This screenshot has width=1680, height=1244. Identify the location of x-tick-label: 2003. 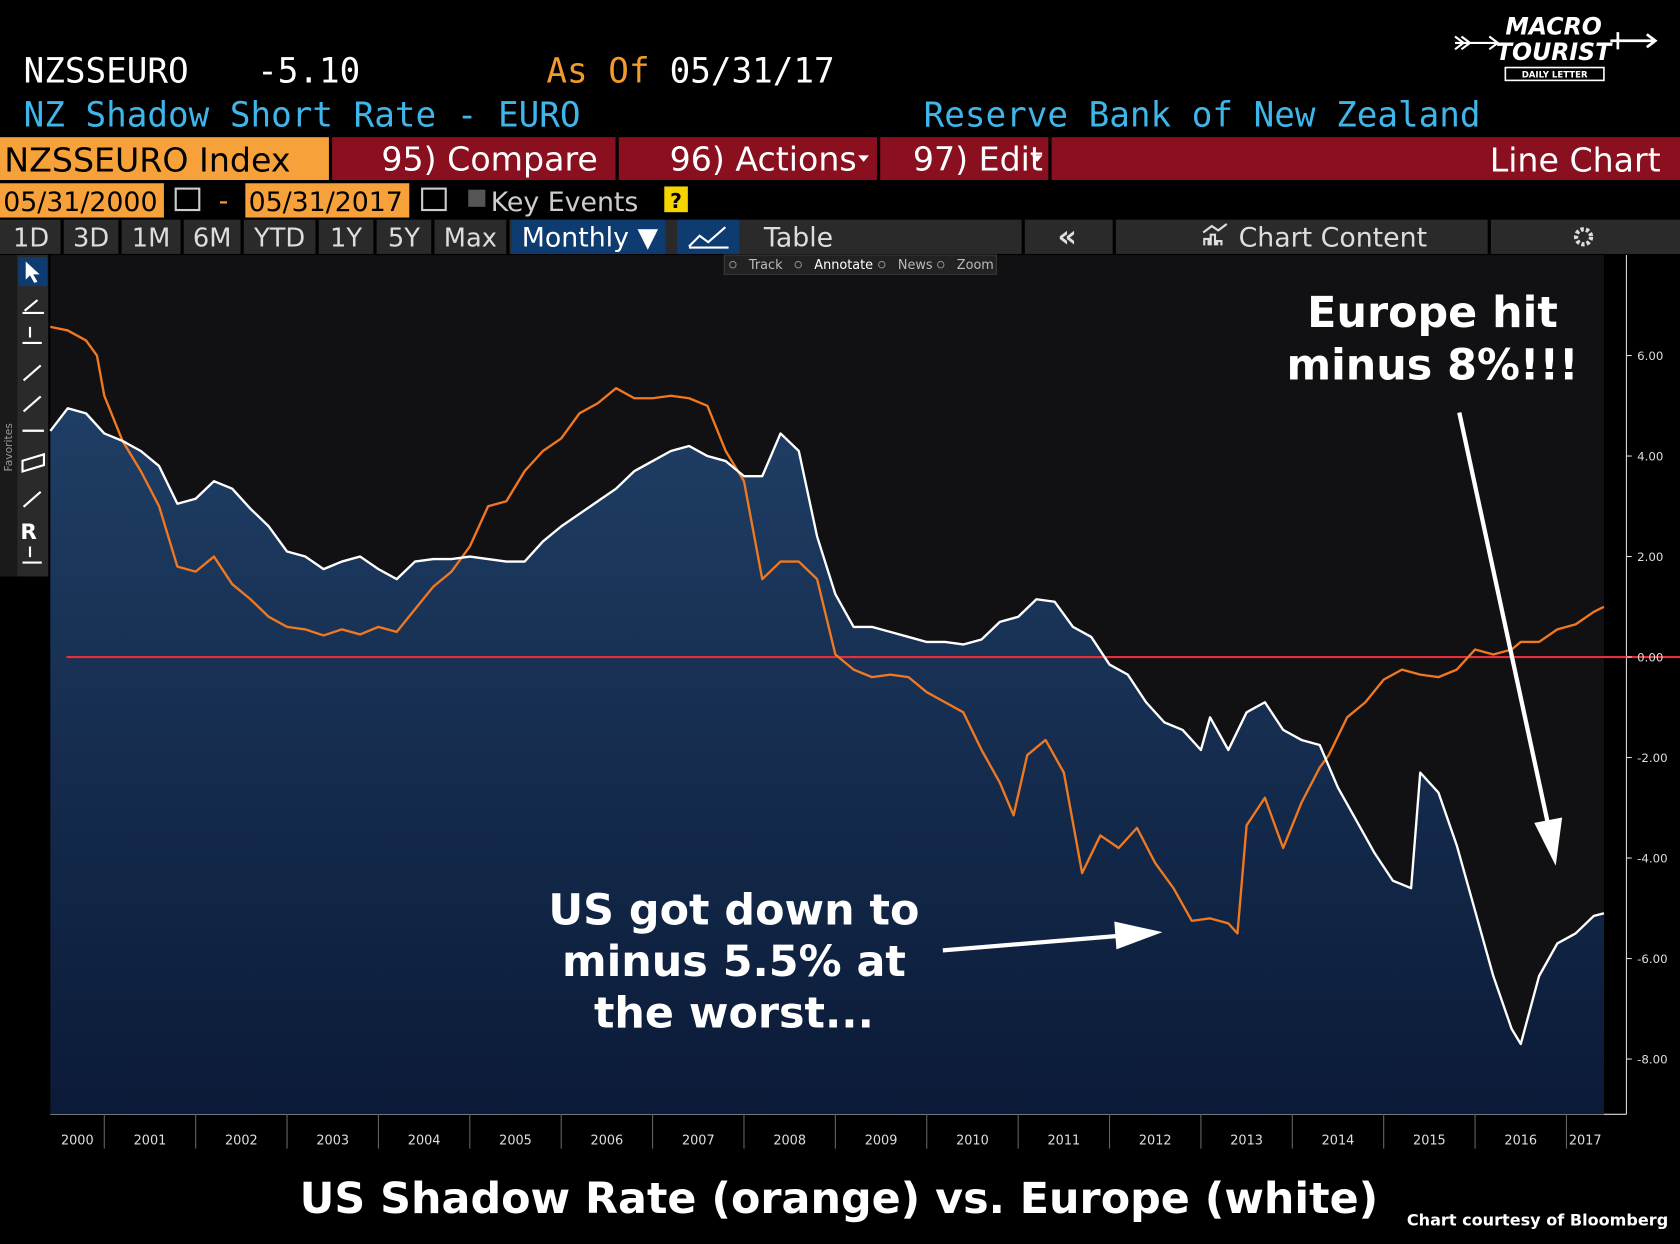
(332, 1140).